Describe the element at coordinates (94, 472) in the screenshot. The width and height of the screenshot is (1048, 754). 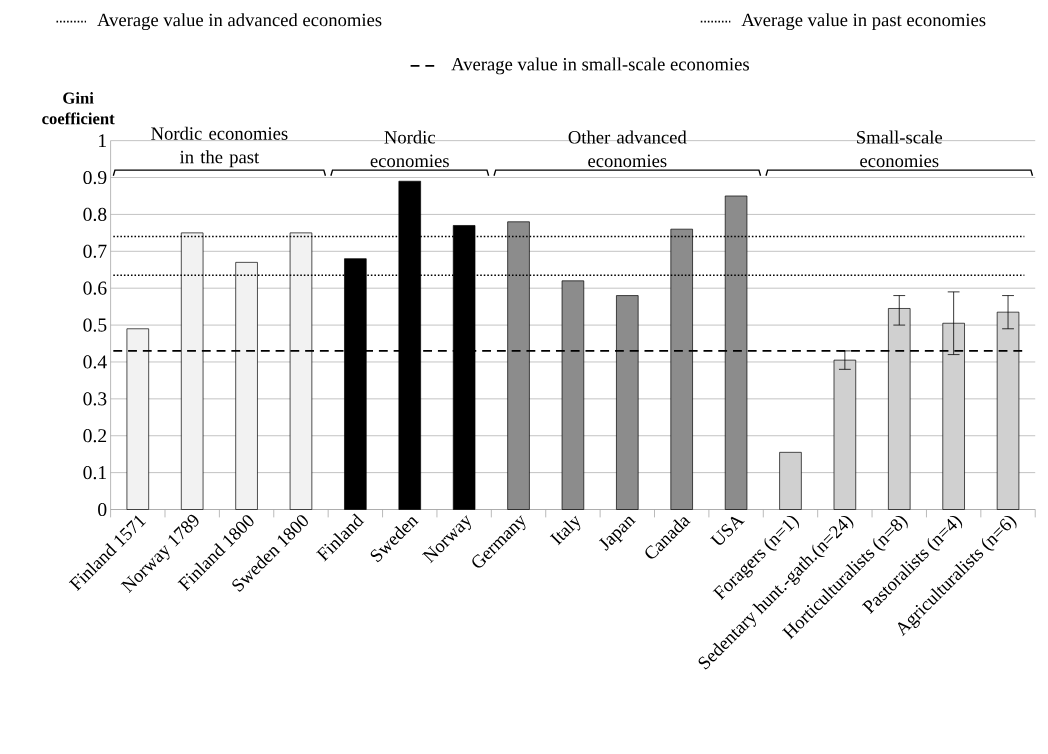
I see `y-tick-label: 0.1` at that location.